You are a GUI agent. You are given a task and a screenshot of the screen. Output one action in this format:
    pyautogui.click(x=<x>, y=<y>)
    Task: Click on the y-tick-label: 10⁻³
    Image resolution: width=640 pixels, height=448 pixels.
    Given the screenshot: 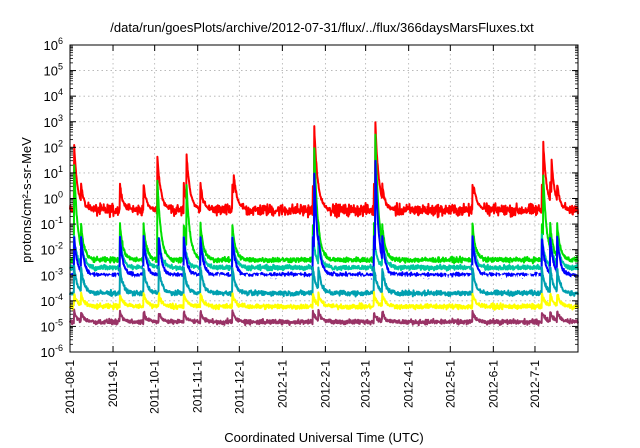 What is the action you would take?
    pyautogui.click(x=52, y=274)
    